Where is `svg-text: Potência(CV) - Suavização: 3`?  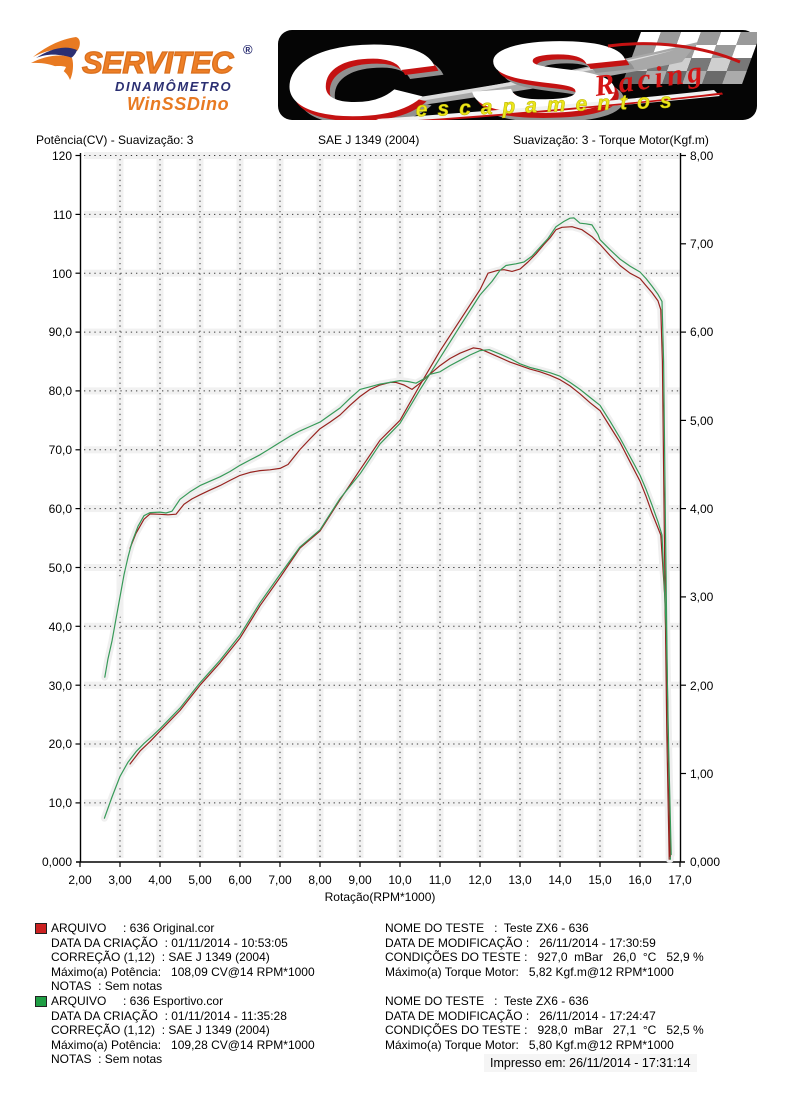 svg-text: Potência(CV) - Suavização: 3 is located at coordinates (115, 140).